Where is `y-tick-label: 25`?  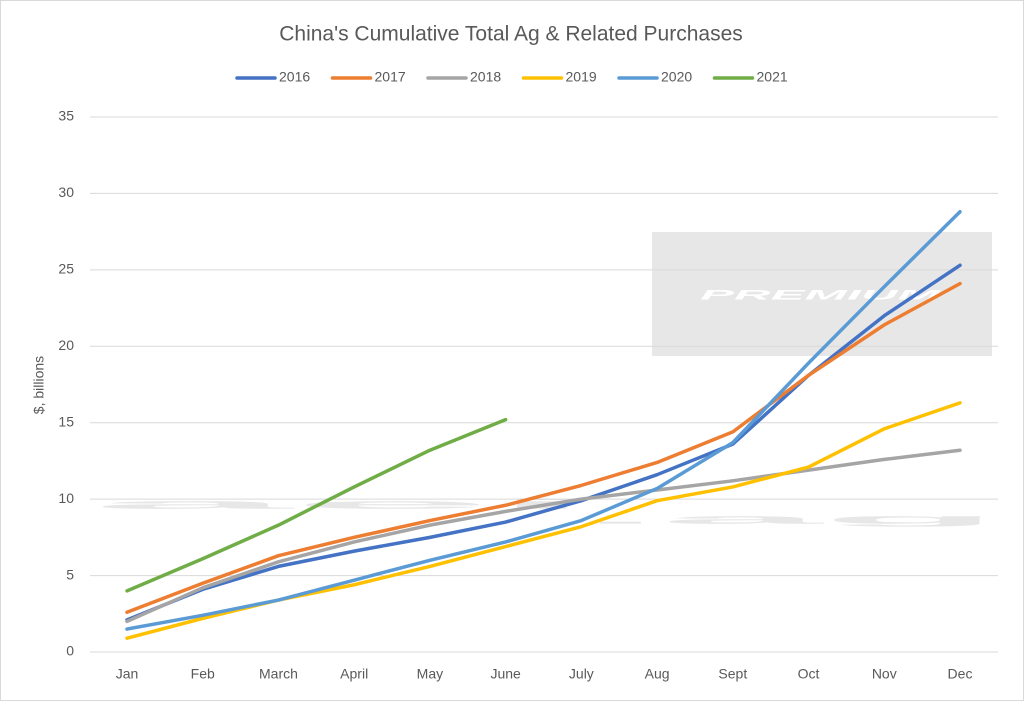
y-tick-label: 25 is located at coordinates (66, 269).